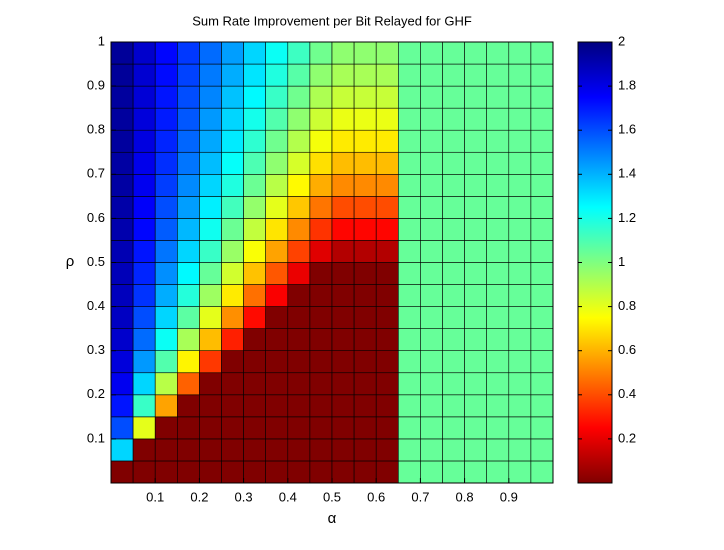  Describe the element at coordinates (627, 437) in the screenshot. I see `colorbar-tick-label: 0.2` at that location.